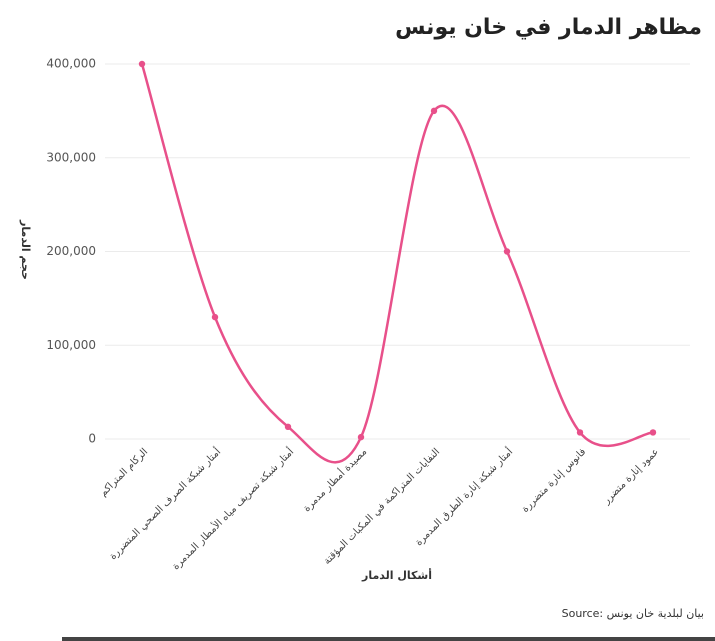 This screenshot has width=715, height=641. What do you see at coordinates (633, 613) in the screenshot?
I see `source: Source: بيان لبلدية خان يونس` at bounding box center [633, 613].